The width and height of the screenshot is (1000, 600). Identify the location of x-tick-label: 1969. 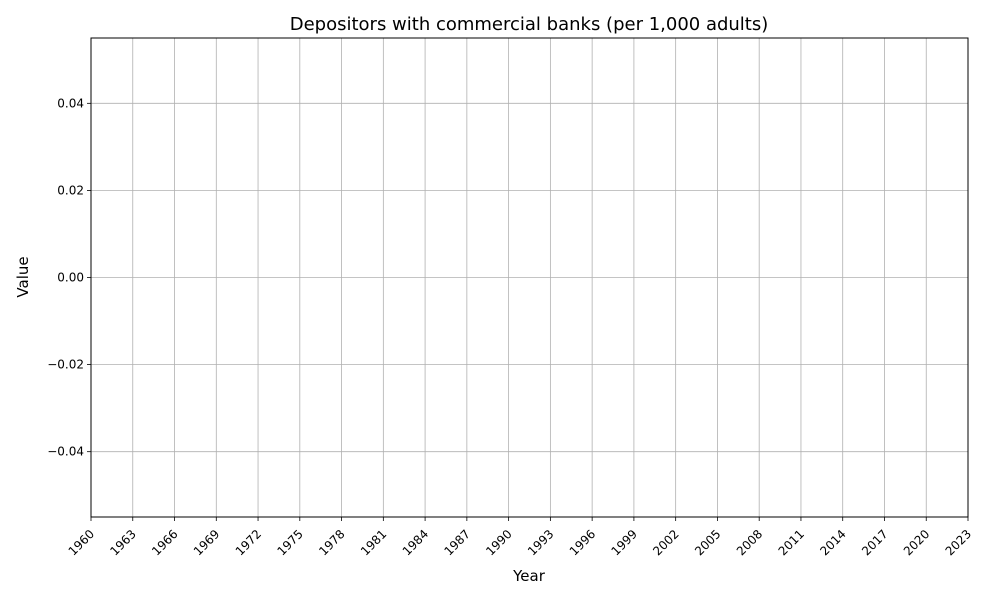
(206, 542).